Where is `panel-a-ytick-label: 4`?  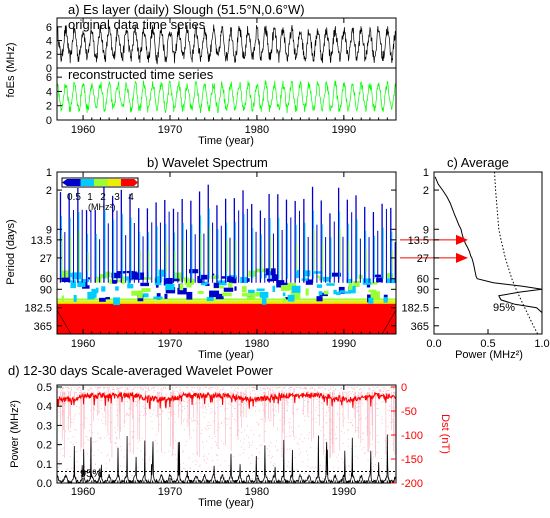
panel-a-ytick-label: 4 is located at coordinates (49, 92).